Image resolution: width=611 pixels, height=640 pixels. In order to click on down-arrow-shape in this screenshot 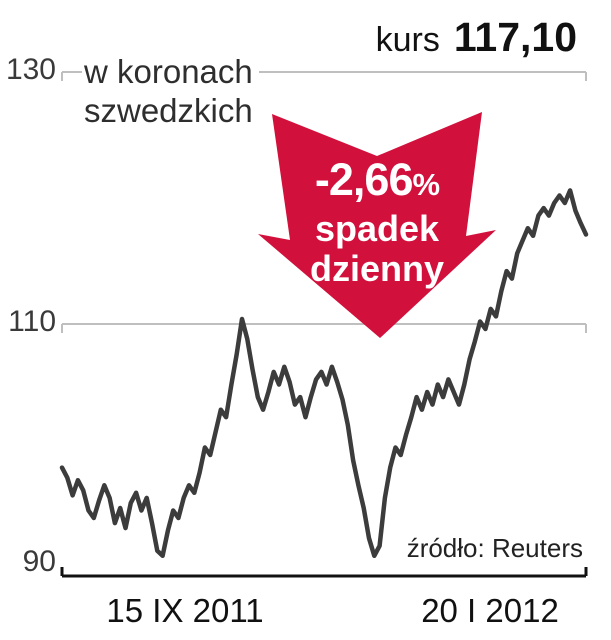, I will do `click(377, 225)`.